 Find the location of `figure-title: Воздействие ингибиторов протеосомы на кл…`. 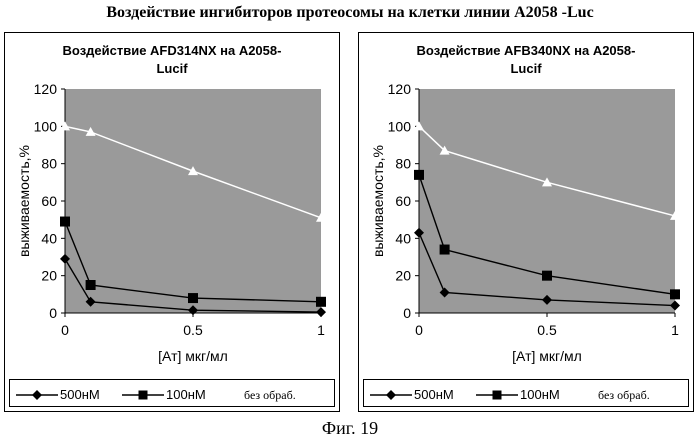

figure-title: Воздействие ингибиторов протеосомы на кл… is located at coordinates (350, 13).